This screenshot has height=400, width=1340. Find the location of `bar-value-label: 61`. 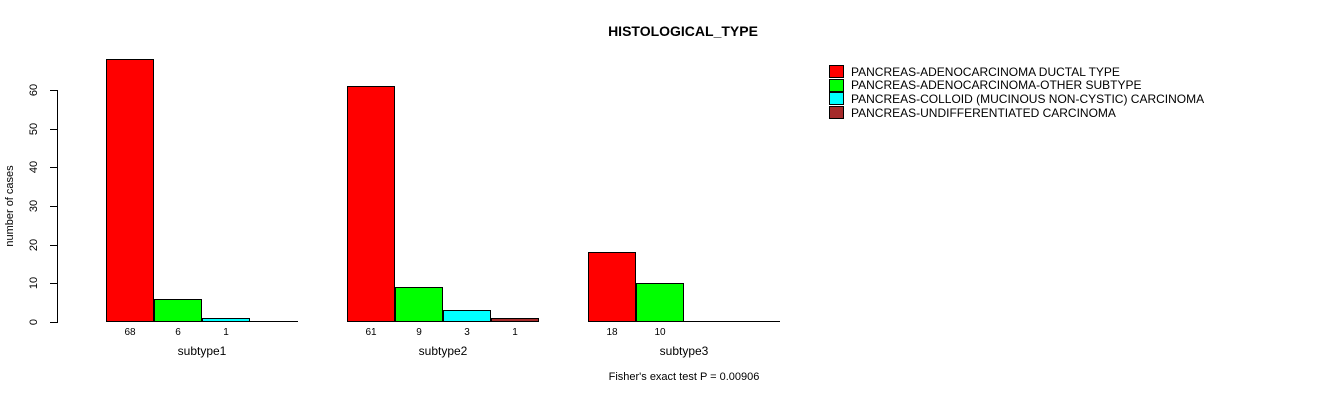

bar-value-label: 61 is located at coordinates (371, 332).